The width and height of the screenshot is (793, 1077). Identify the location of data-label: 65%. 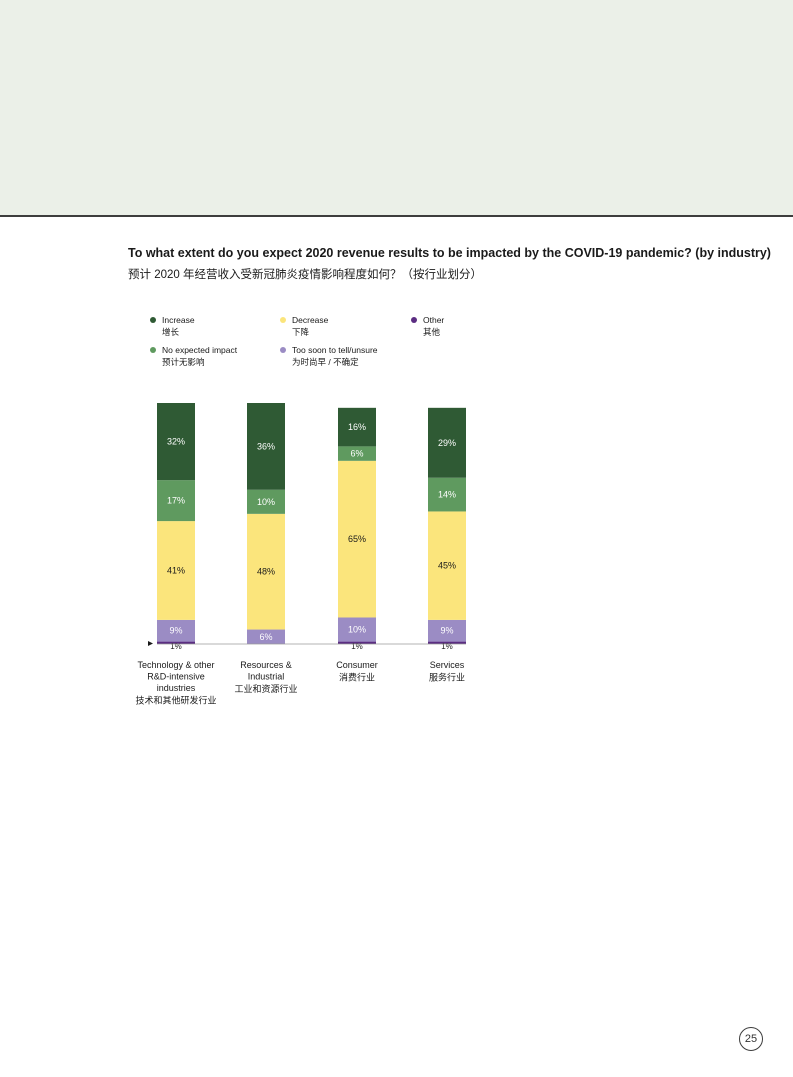
(357, 539).